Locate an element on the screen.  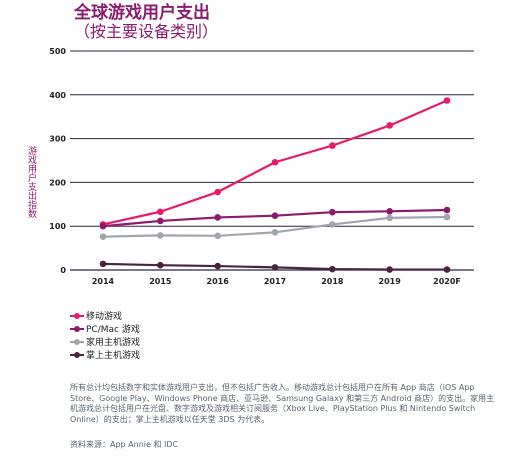
source-note: 资料来源：App Annie 和 IDC is located at coordinates (124, 444).